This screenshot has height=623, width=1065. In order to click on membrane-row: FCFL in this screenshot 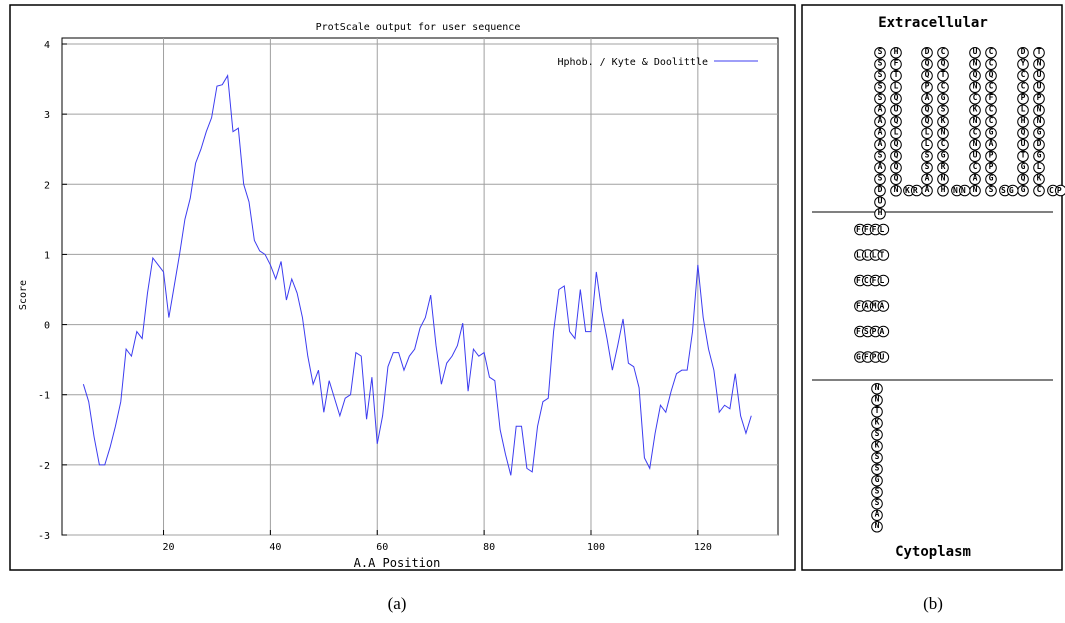, I will do `click(871, 280)`.